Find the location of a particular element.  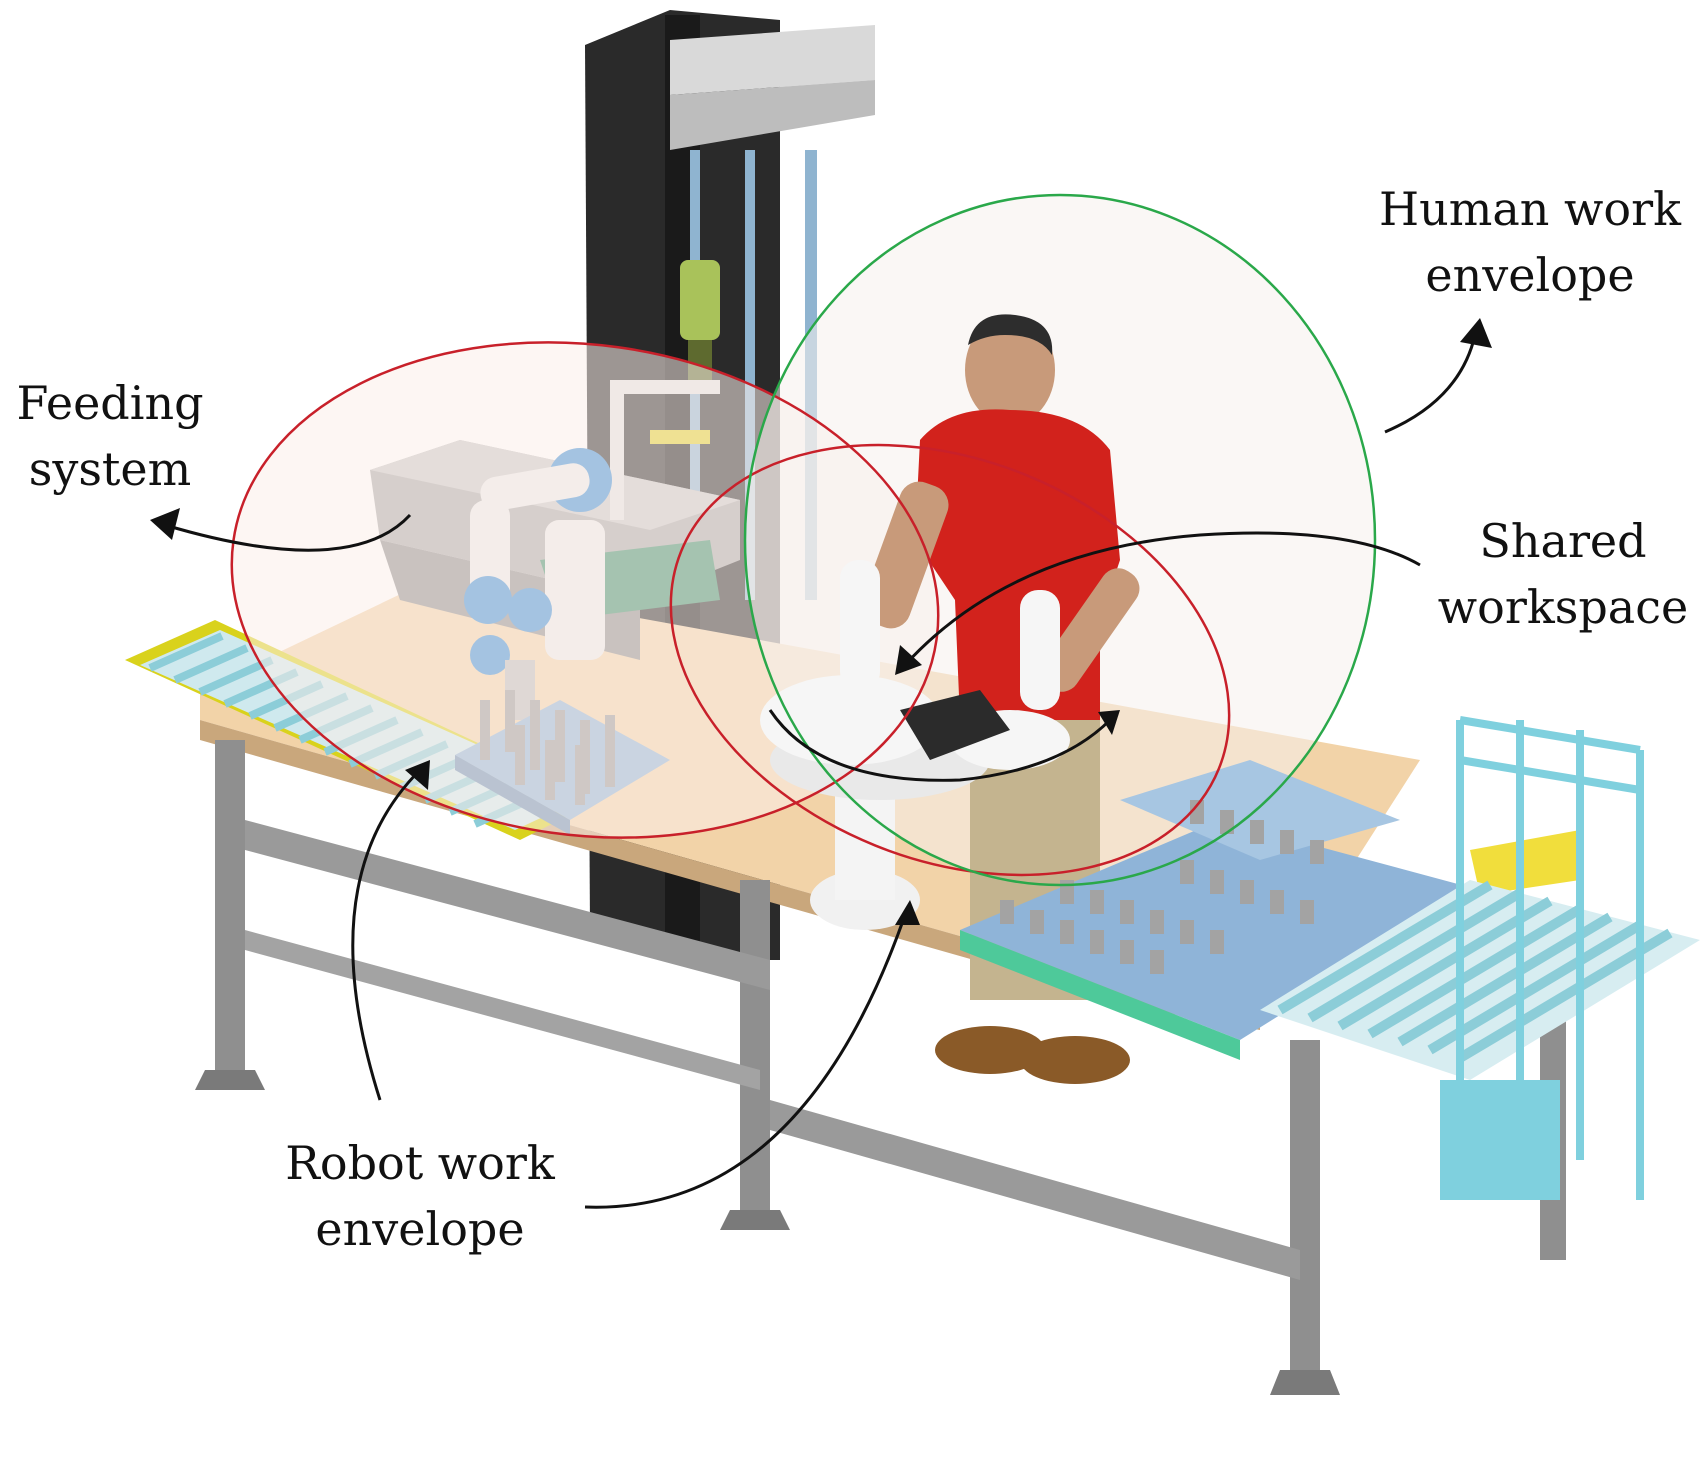

label-shared-line2: workspace is located at coordinates (1563, 607).